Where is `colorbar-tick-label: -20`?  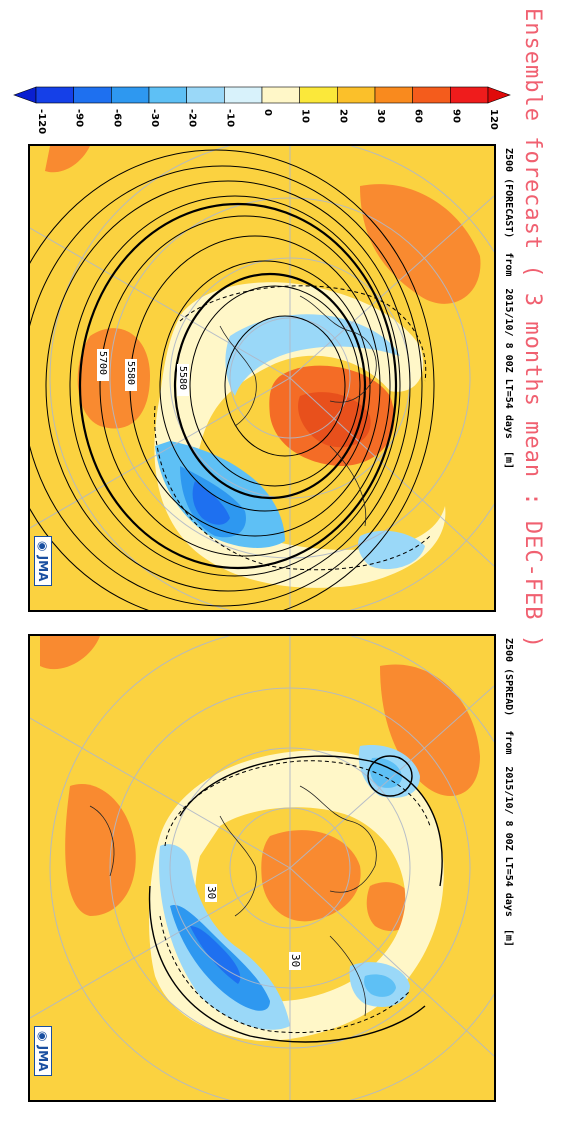
colorbar-tick-label: -20 is located at coordinates (192, 118).